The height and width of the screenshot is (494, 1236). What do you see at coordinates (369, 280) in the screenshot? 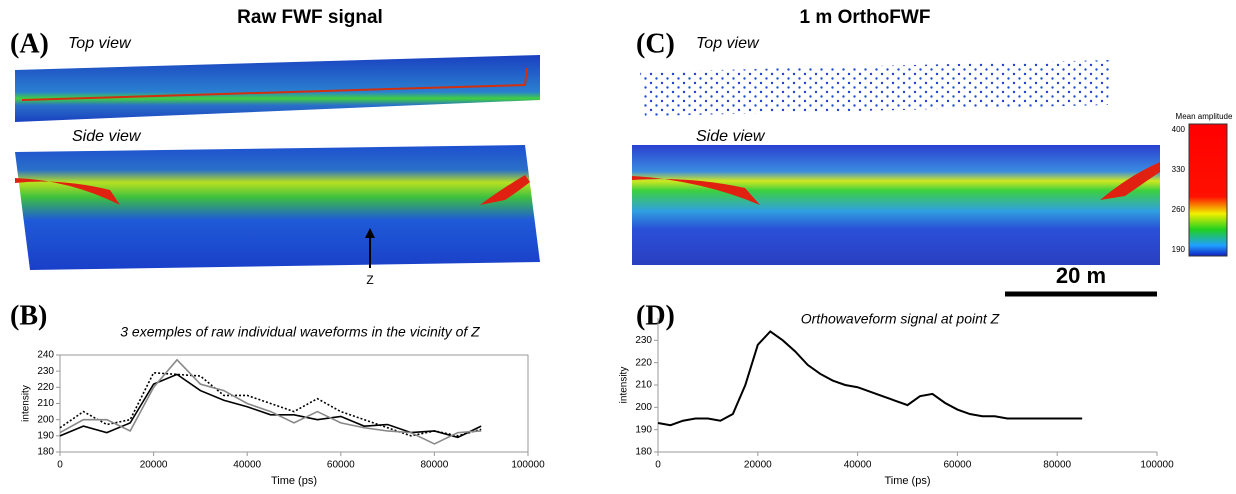
I see `point-label: Z` at bounding box center [369, 280].